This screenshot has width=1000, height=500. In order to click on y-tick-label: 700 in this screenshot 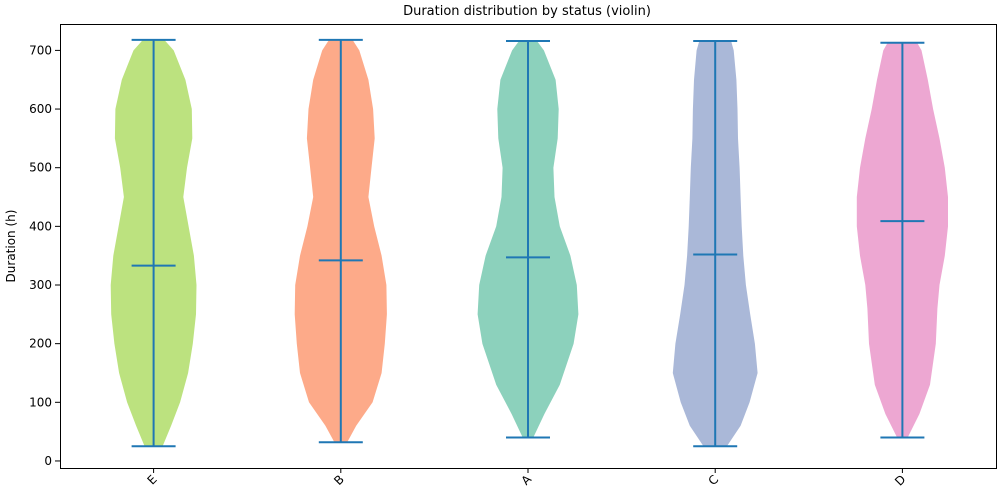, I will do `click(40, 50)`.